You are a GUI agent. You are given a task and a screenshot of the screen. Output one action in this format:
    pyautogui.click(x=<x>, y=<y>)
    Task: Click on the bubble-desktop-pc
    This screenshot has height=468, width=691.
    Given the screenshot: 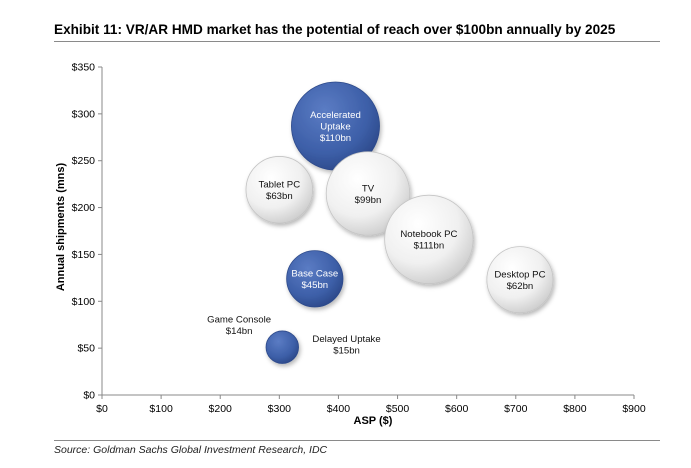 What is the action you would take?
    pyautogui.click(x=520, y=280)
    